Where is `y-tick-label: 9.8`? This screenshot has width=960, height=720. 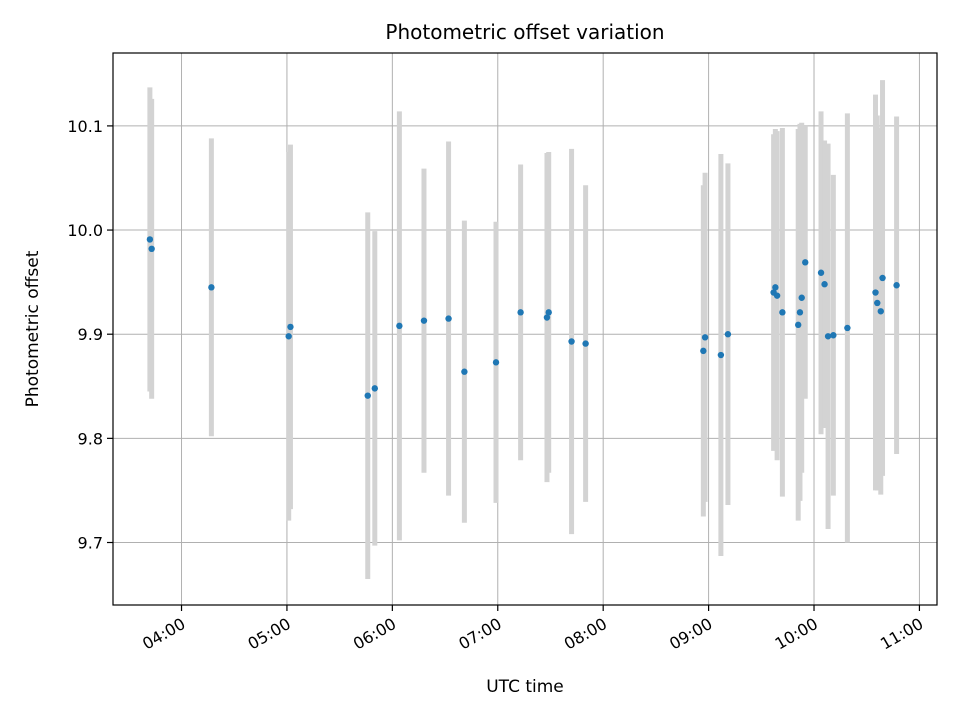
y-tick-label: 9.8 is located at coordinates (90, 438).